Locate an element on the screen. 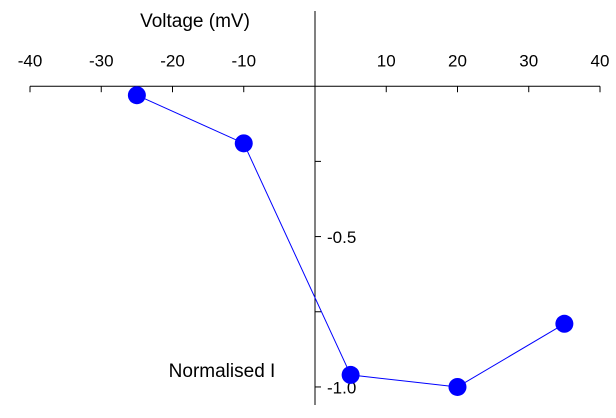 The image size is (616, 418). x-tick-label: -10 is located at coordinates (243, 61).